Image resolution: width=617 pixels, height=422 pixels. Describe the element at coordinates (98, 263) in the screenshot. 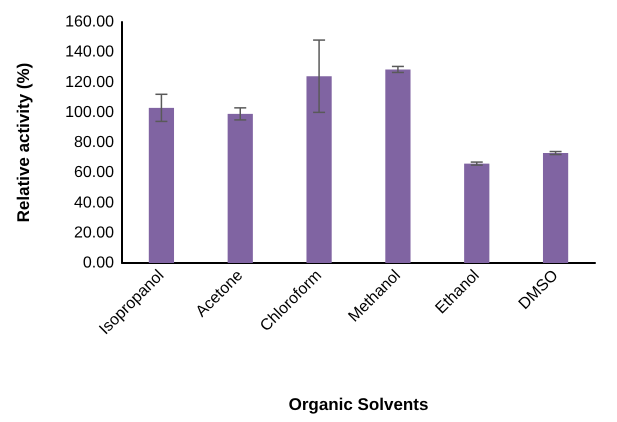

I see `y-tick-label: 0.00` at that location.